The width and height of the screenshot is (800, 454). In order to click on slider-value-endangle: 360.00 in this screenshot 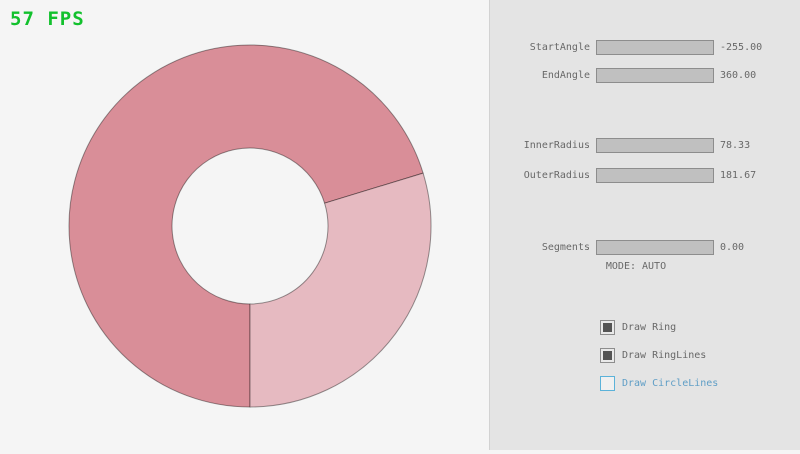, I will do `click(738, 75)`.